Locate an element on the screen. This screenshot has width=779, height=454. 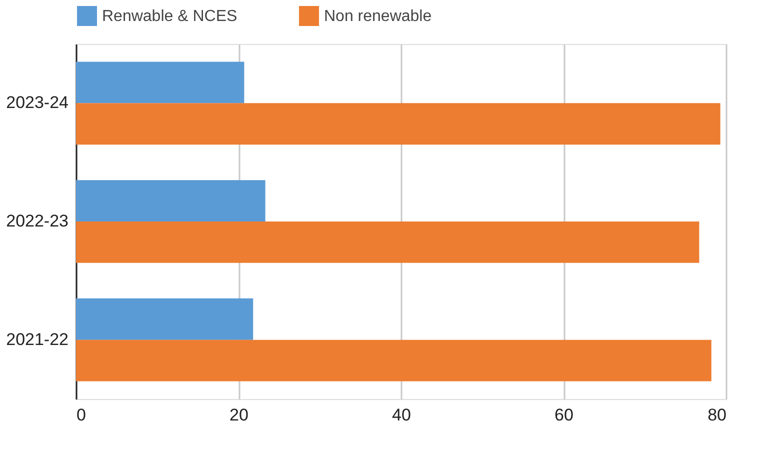
legend-label: Renwable & NCES is located at coordinates (170, 16).